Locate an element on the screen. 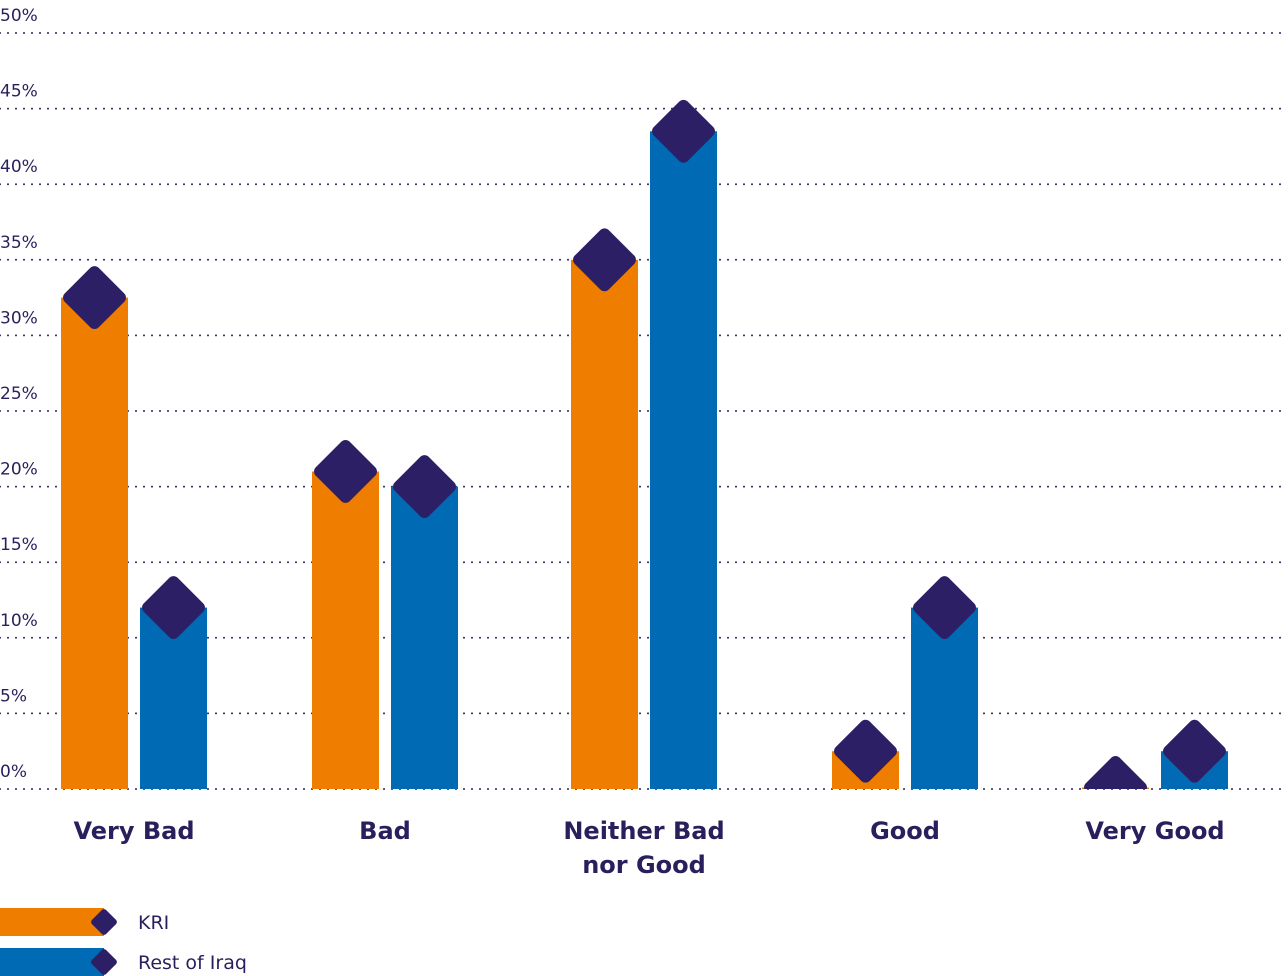 The width and height of the screenshot is (1288, 976). y-tick-label: 5% is located at coordinates (13, 696).